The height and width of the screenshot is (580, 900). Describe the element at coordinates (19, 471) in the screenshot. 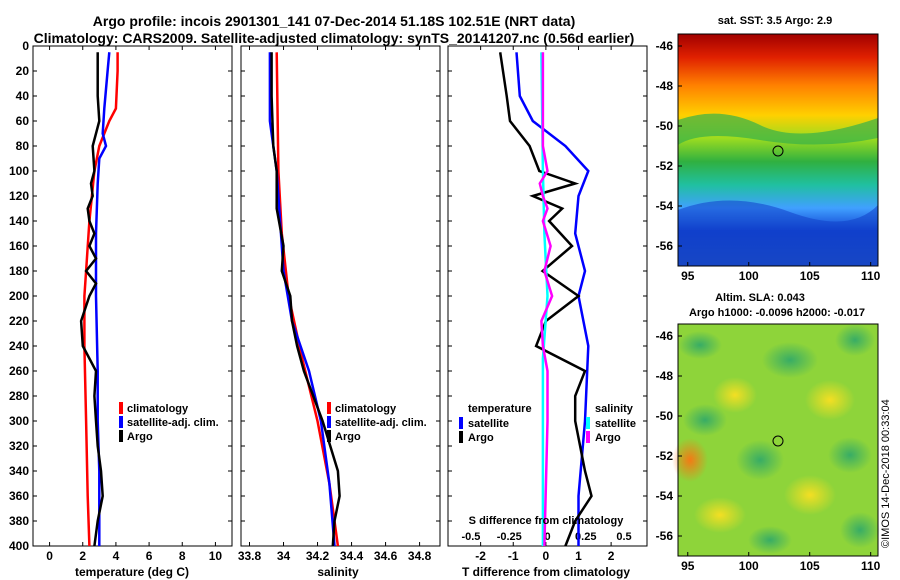

I see `y-tick-label: 340` at that location.